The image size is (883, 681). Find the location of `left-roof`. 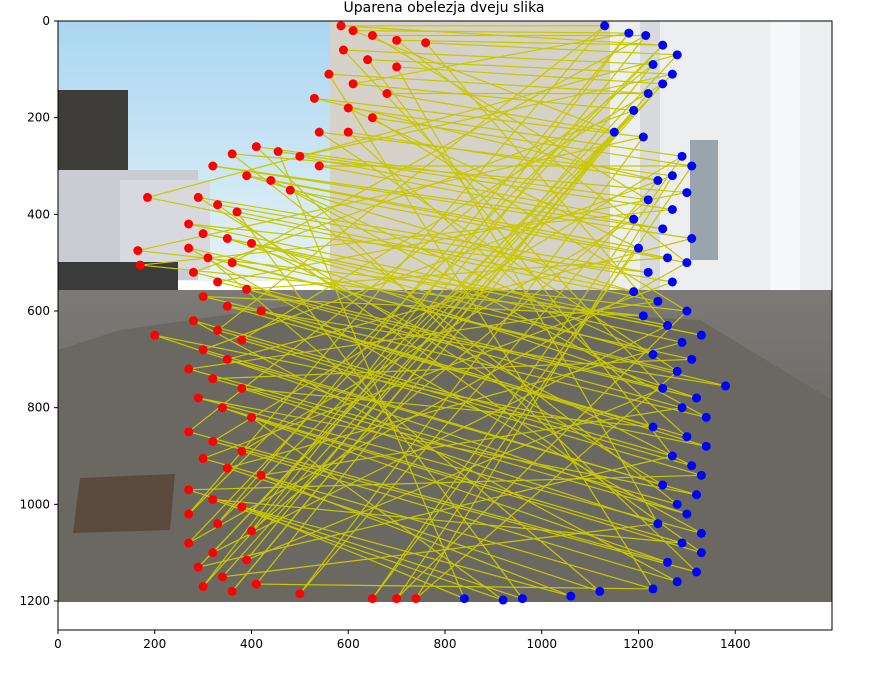

left-roof is located at coordinates (93, 130).